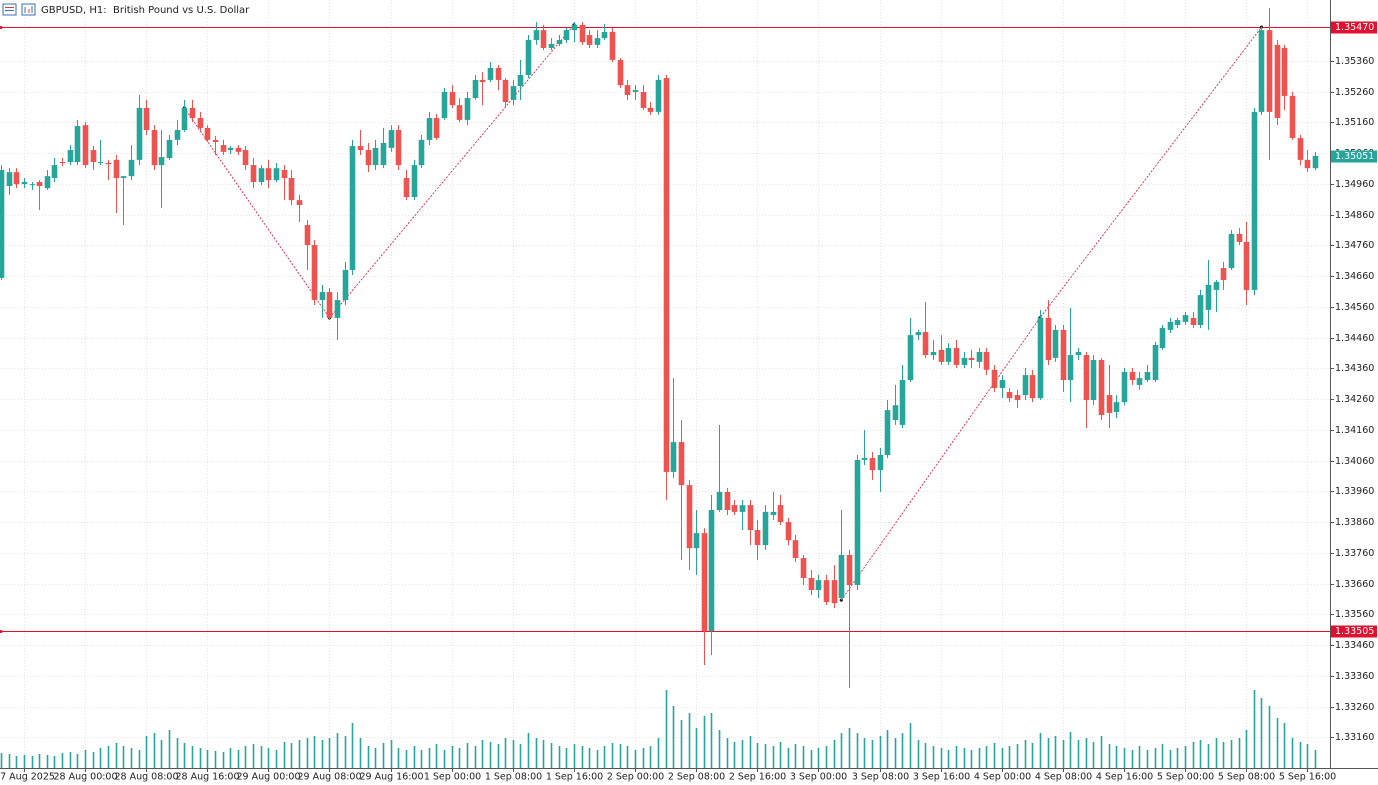 Image resolution: width=1378 pixels, height=785 pixels. Describe the element at coordinates (1354, 553) in the screenshot. I see `y-tick-label: 1.33760` at that location.